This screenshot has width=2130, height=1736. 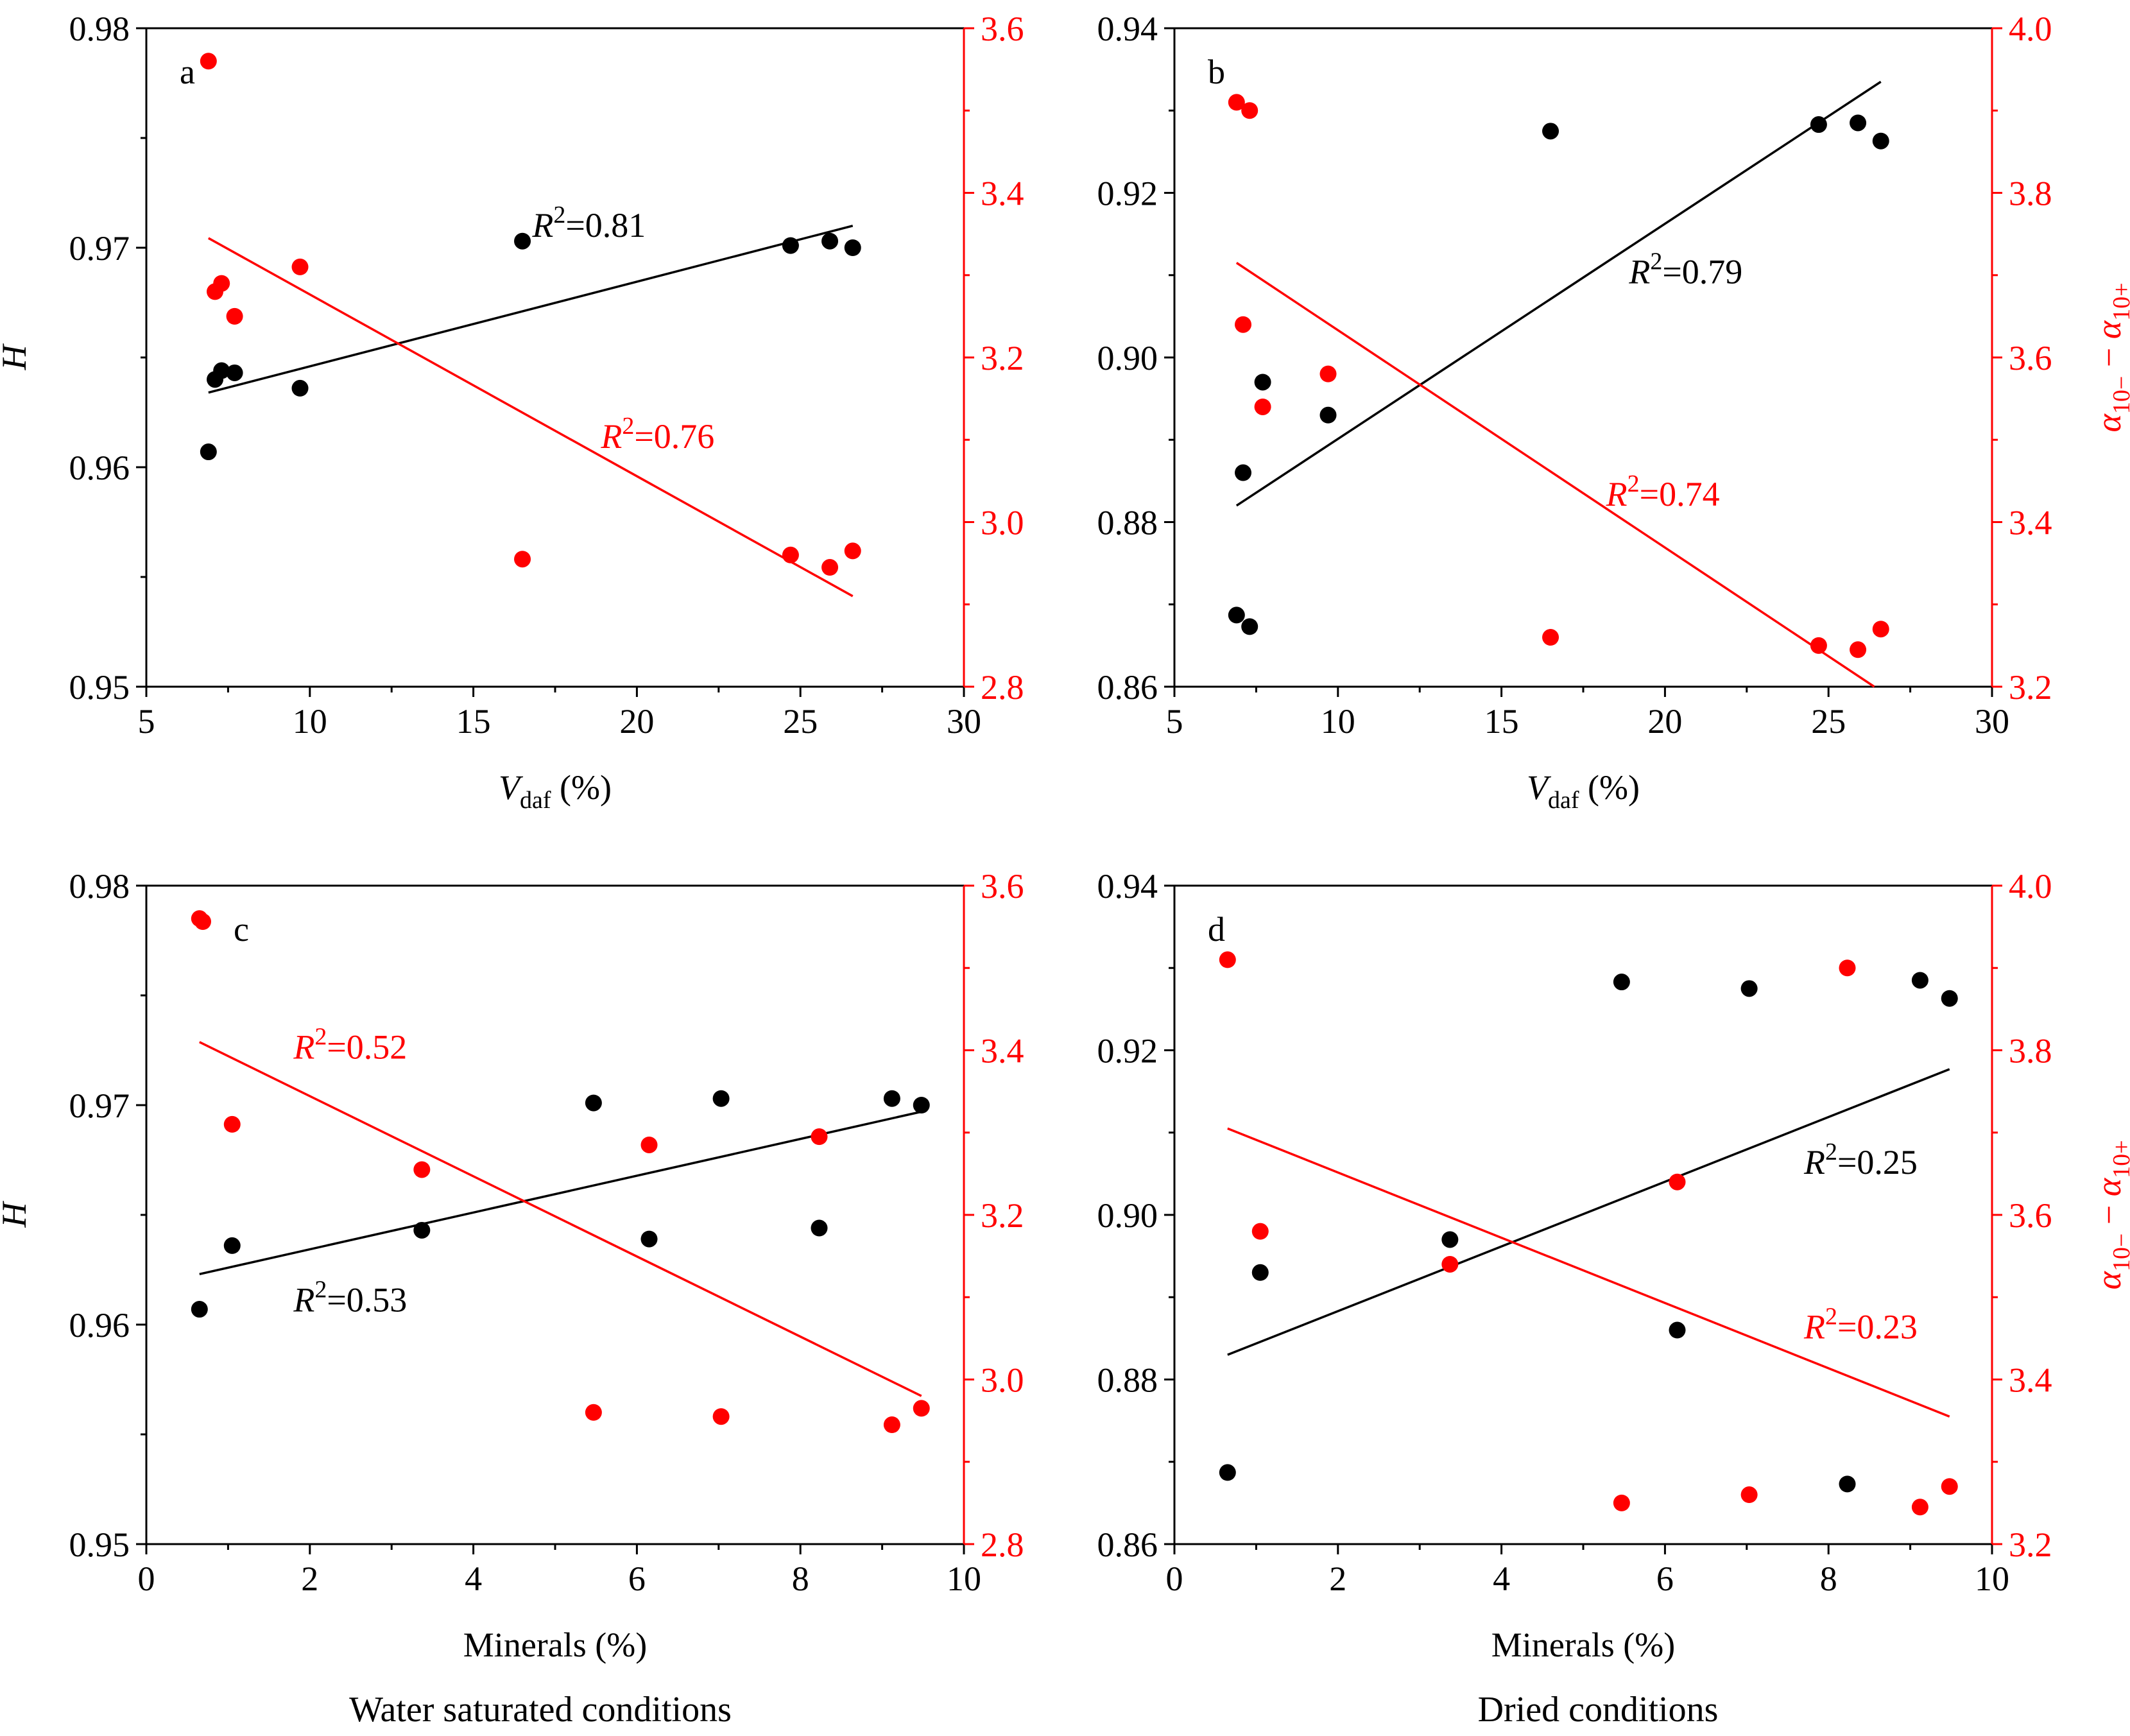 What do you see at coordinates (1002, 1544) in the screenshot?
I see `y-right-tick-label: 2.8` at bounding box center [1002, 1544].